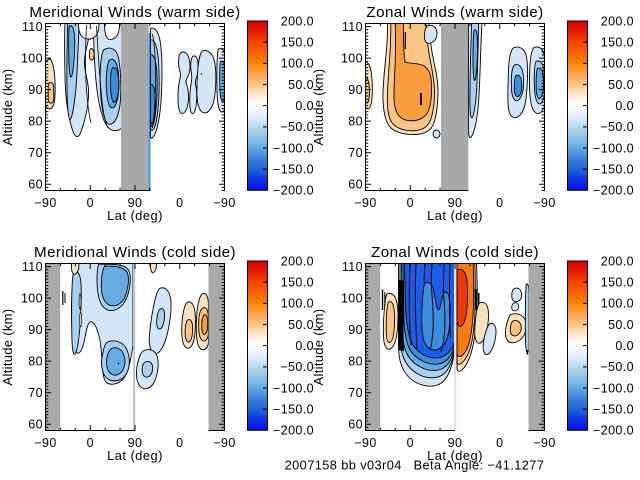  Describe the element at coordinates (415, 465) in the screenshot. I see `svg-text:2007158 bb v03r04 Beta Angle: 2007158 bb v03r04 Beta Angle: −41.1277` at that location.